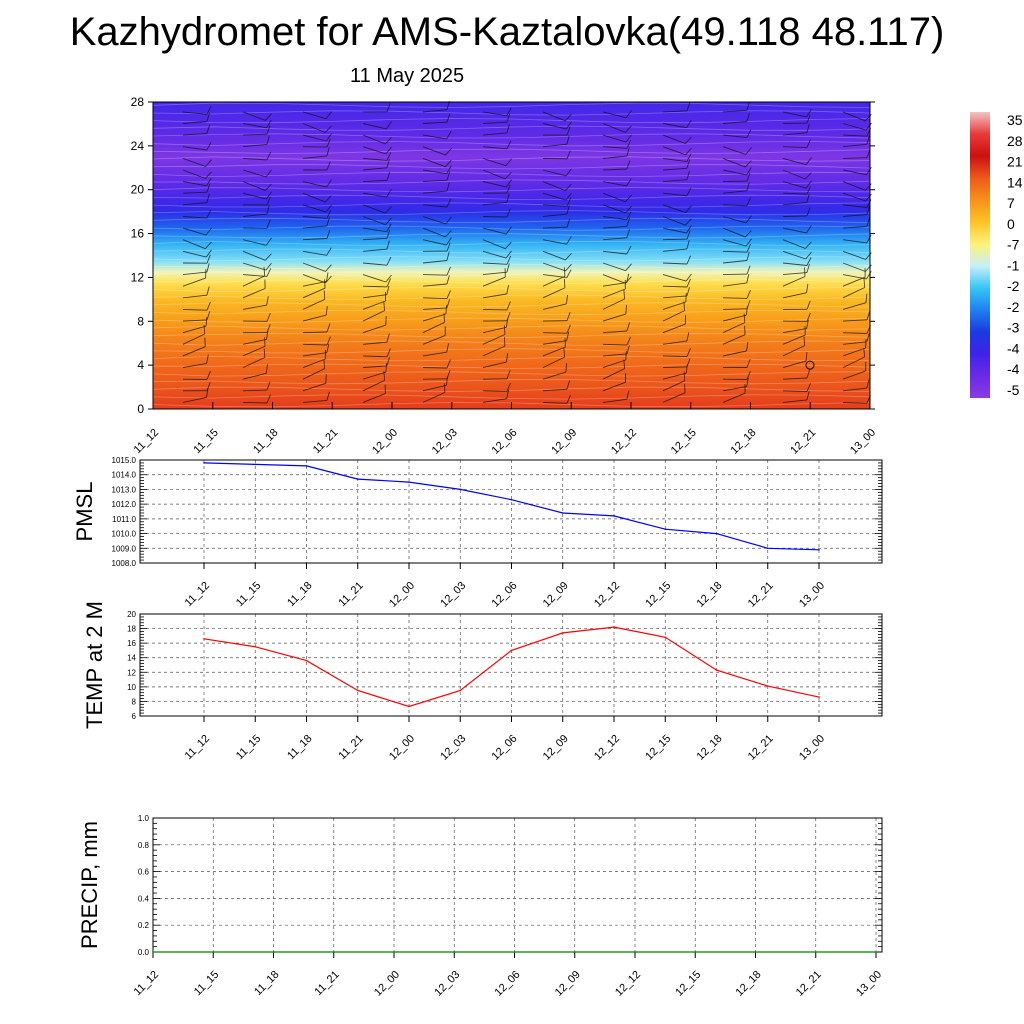 This screenshot has height=1024, width=1024. I want to click on x-tick-label: 12_15, so click(658, 595).